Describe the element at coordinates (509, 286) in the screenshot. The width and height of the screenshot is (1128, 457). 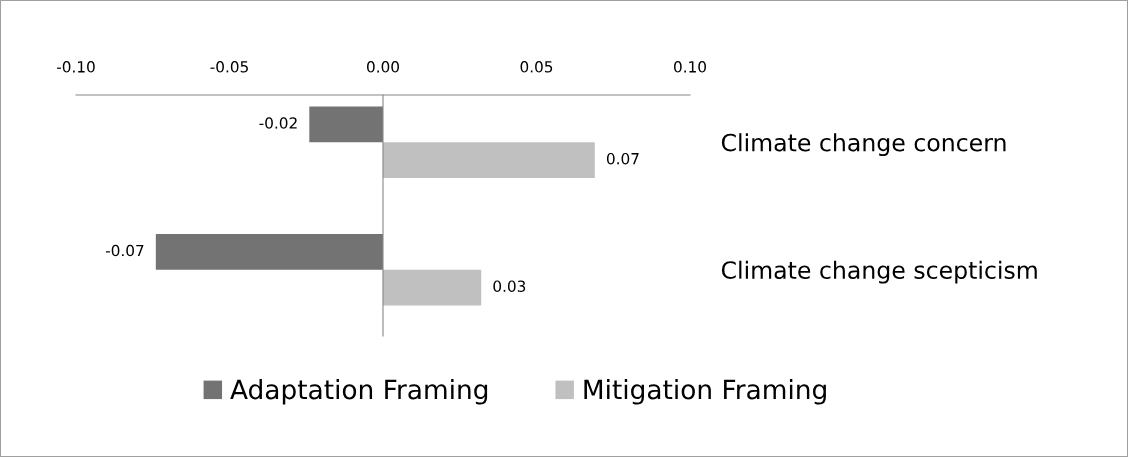
I see `data-label: 0.03` at that location.